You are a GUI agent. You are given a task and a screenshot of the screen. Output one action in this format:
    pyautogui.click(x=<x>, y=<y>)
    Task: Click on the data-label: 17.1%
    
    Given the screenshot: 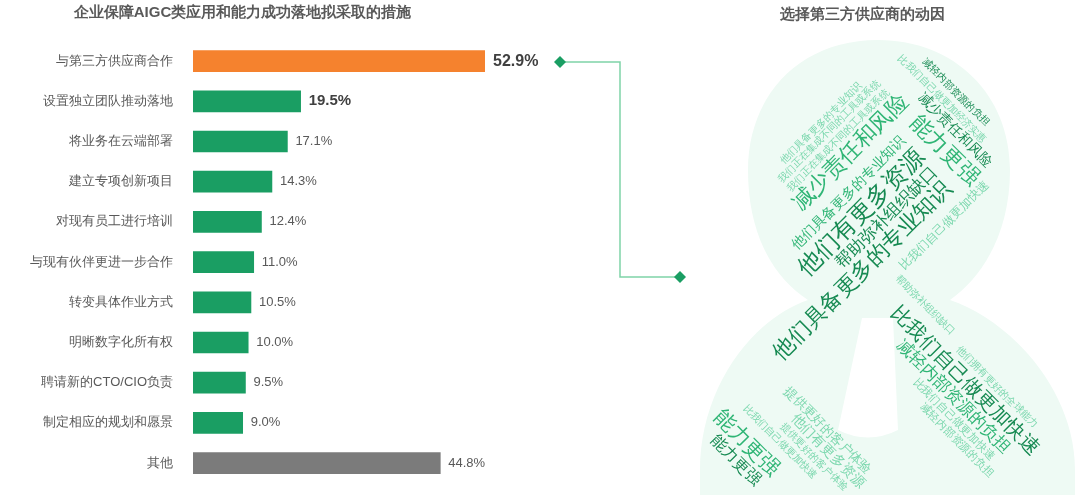 What is the action you would take?
    pyautogui.click(x=314, y=141)
    